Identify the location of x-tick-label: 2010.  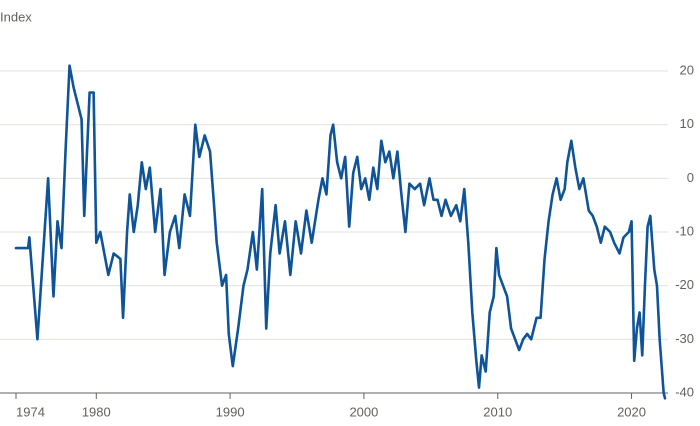
(497, 411).